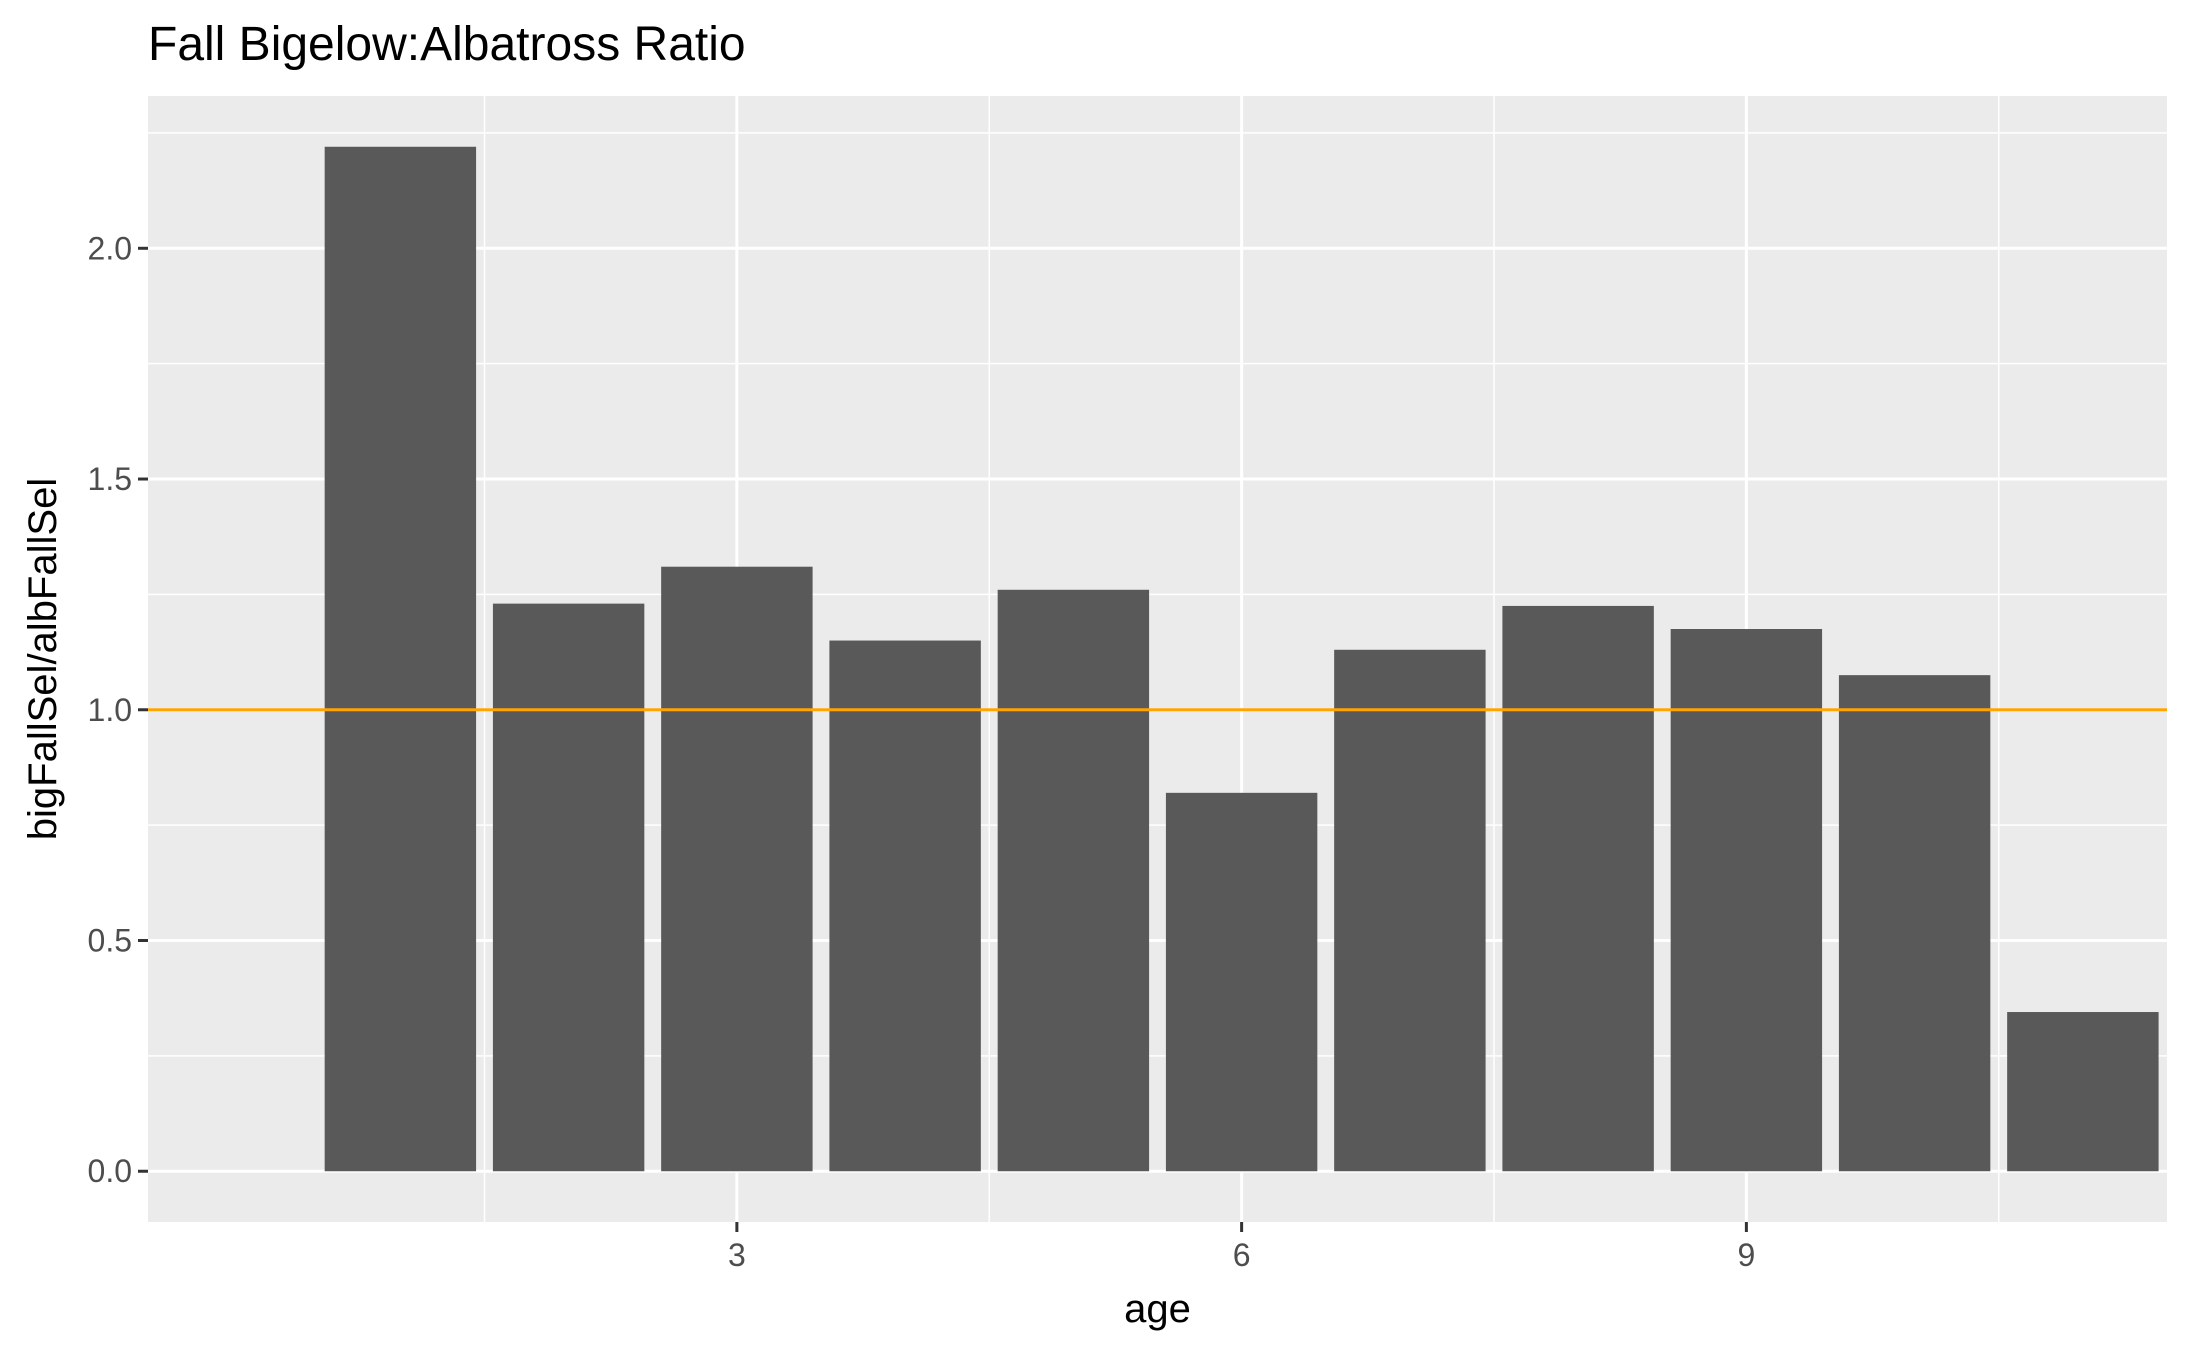  What do you see at coordinates (110, 479) in the screenshot?
I see `y-tick-label: 1.5` at bounding box center [110, 479].